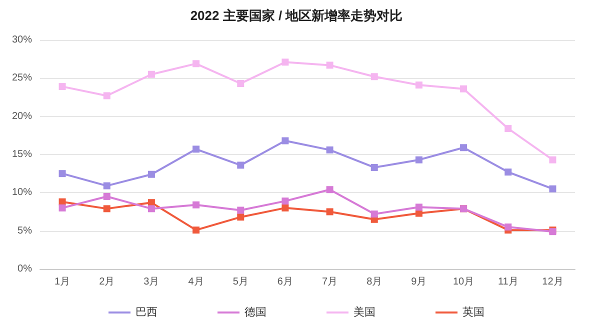 The width and height of the screenshot is (593, 327). What do you see at coordinates (553, 282) in the screenshot?
I see `x-tick-label: 12月` at bounding box center [553, 282].